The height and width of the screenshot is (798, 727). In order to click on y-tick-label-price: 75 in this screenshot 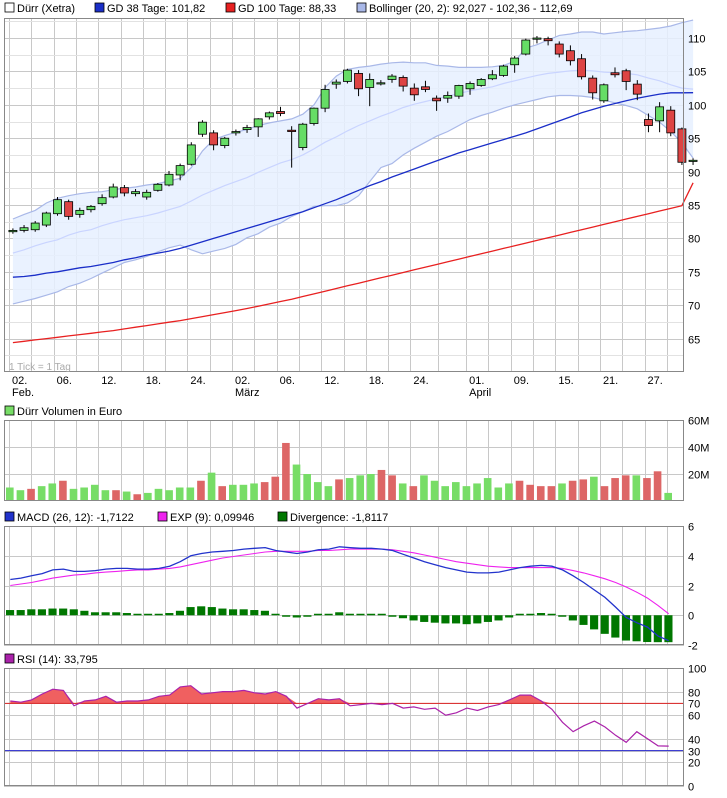, I will do `click(694, 274)`.